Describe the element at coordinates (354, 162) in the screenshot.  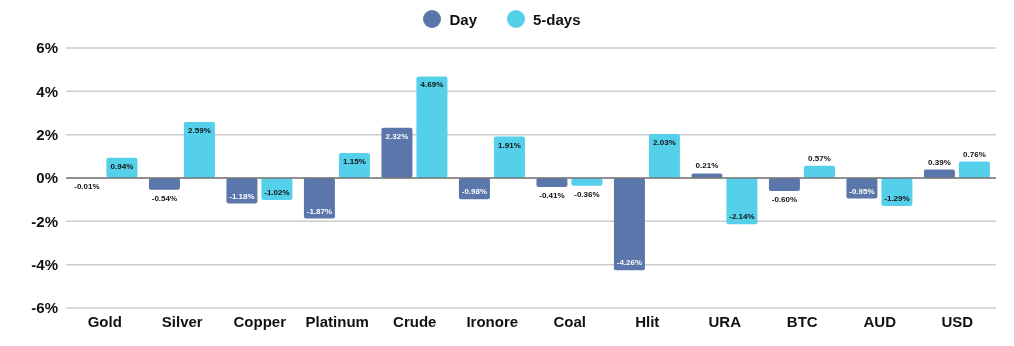
I see `data-label: 1.15%` at that location.